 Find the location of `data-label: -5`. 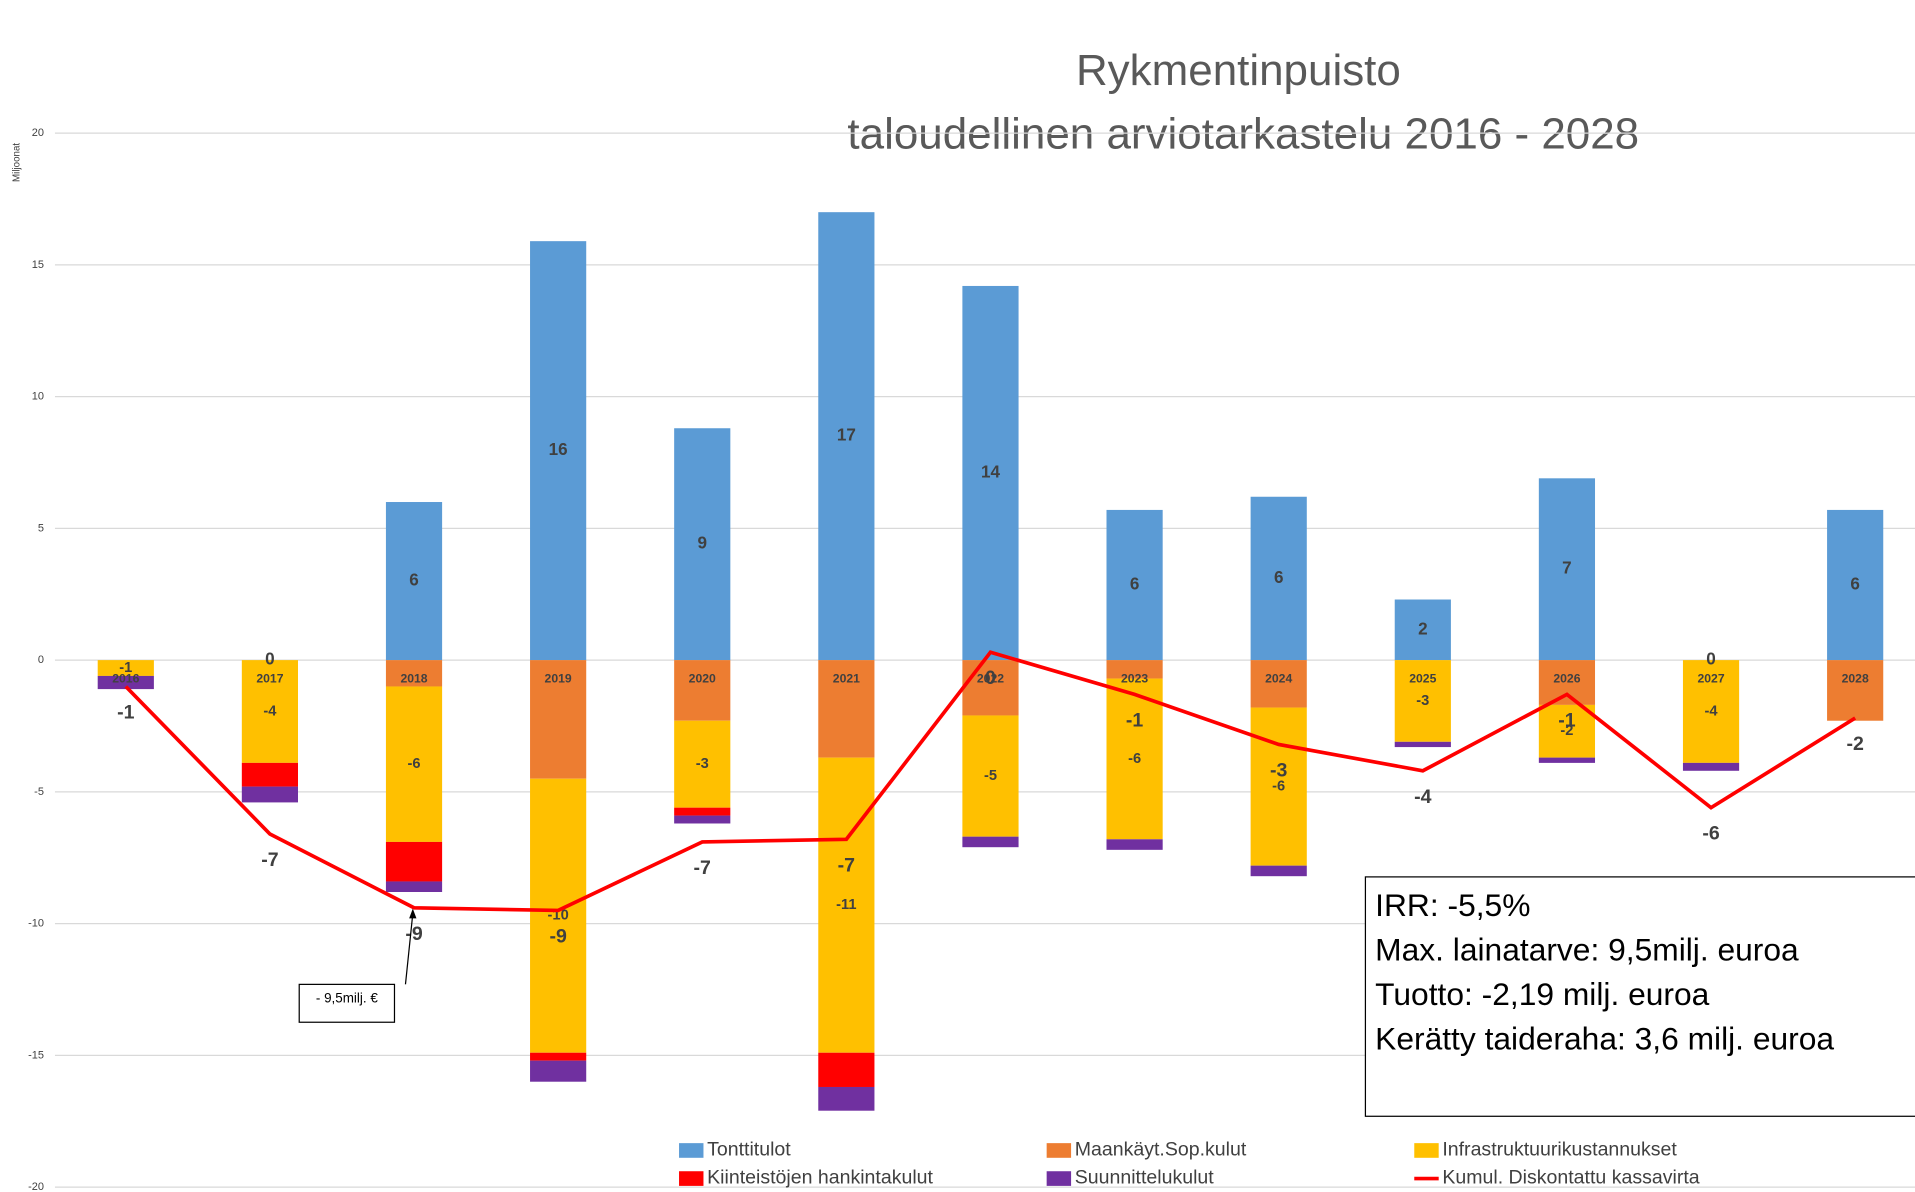

data-label: -5 is located at coordinates (990, 776).